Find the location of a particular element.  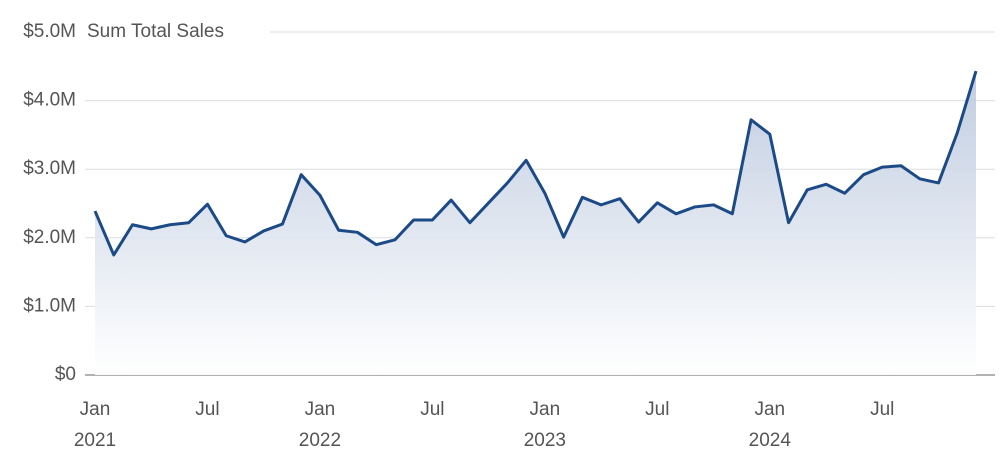

x-tick-label: Jan 2022 is located at coordinates (320, 425).